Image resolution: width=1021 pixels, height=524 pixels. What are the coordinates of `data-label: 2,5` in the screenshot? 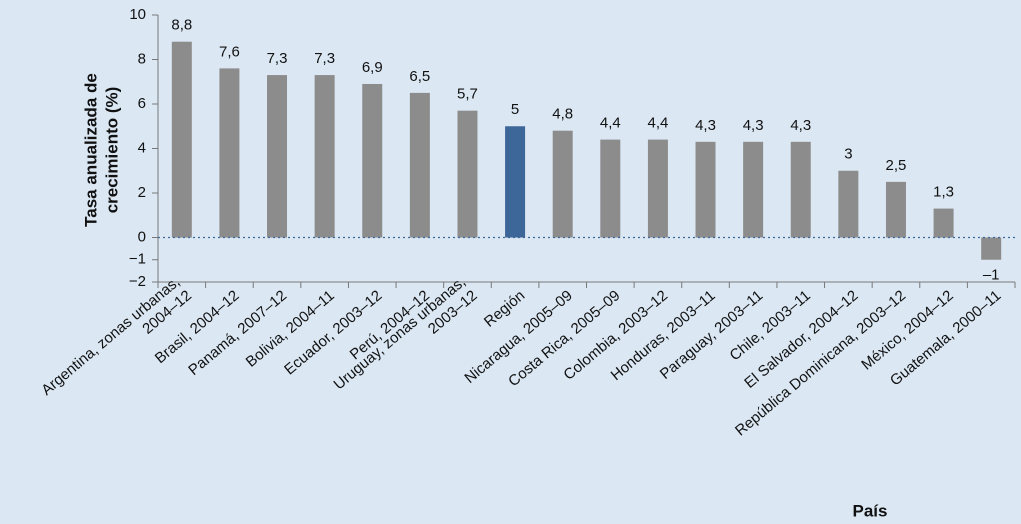 It's located at (896, 165).